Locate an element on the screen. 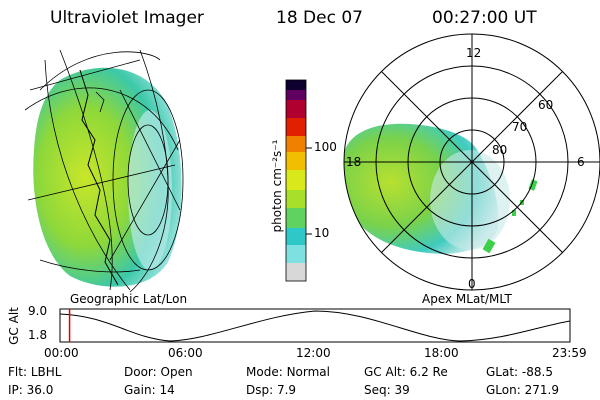 The width and height of the screenshot is (600, 400). mlt-label-12: 12 is located at coordinates (474, 53).